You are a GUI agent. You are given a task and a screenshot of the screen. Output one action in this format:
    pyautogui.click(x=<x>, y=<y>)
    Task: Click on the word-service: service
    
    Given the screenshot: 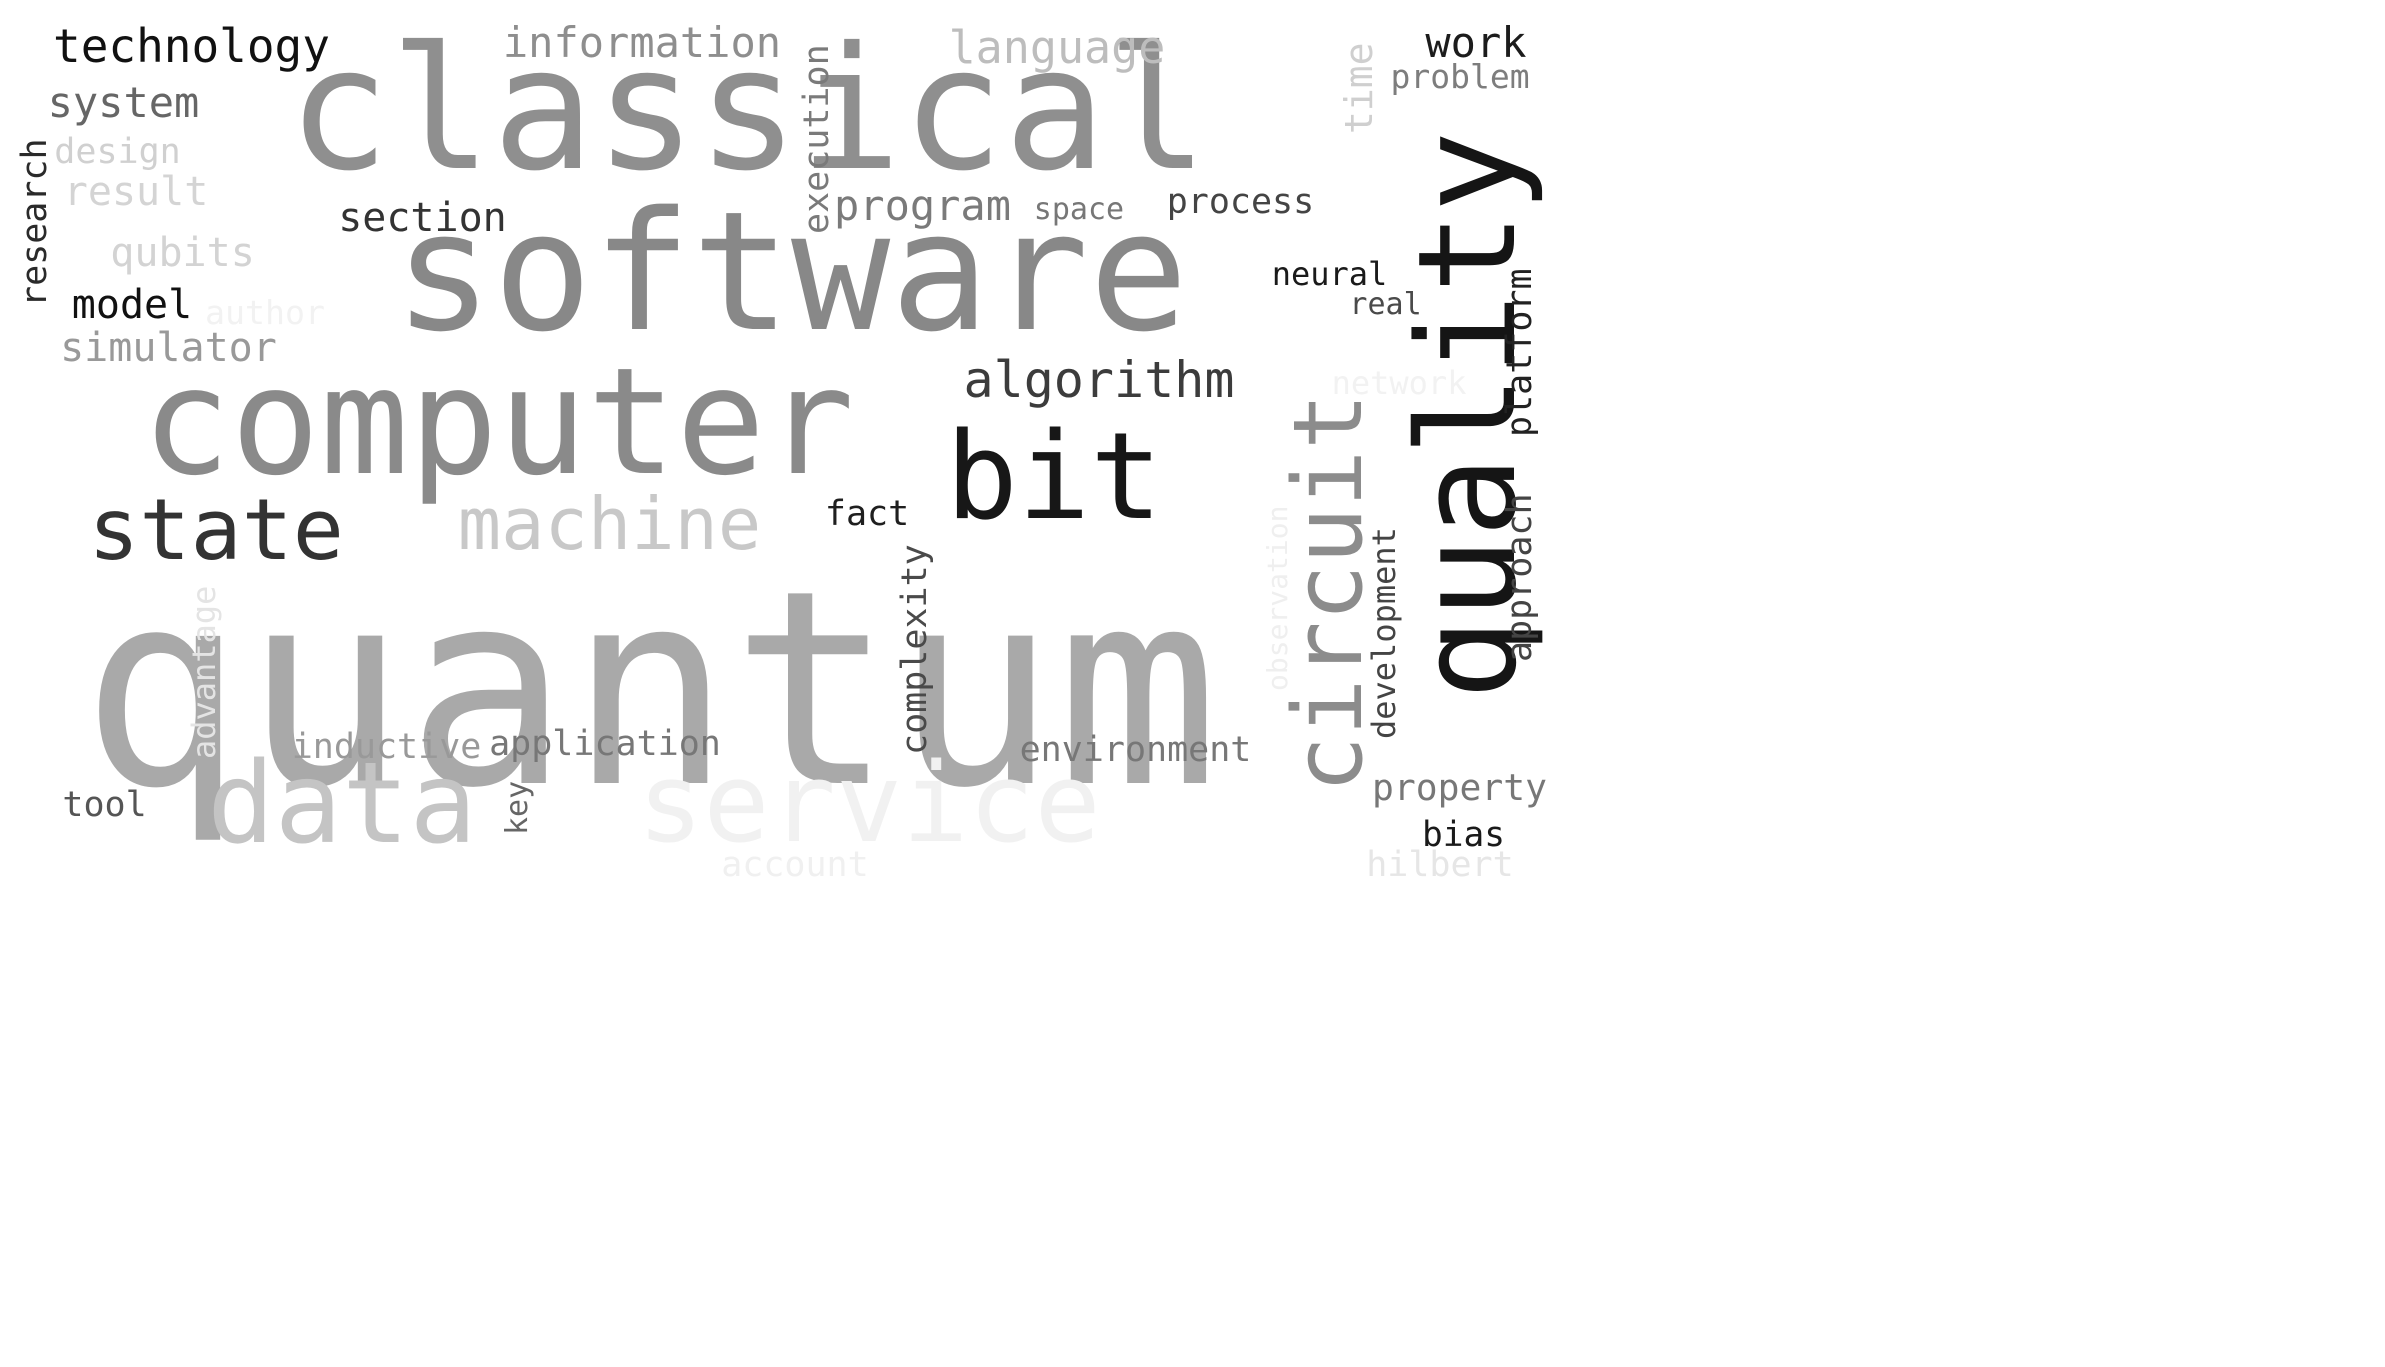 What is the action you would take?
    pyautogui.click(x=869, y=803)
    